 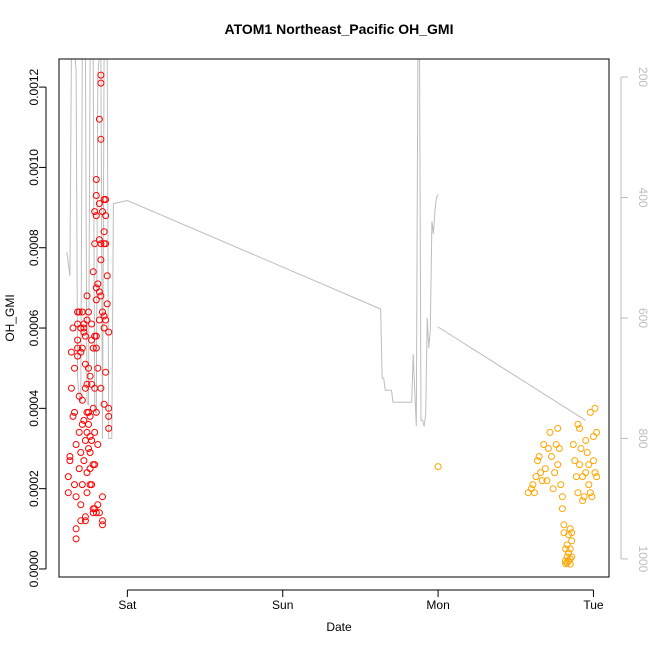 What do you see at coordinates (34, 86) in the screenshot?
I see `y-tick-label: 0.0012` at bounding box center [34, 86].